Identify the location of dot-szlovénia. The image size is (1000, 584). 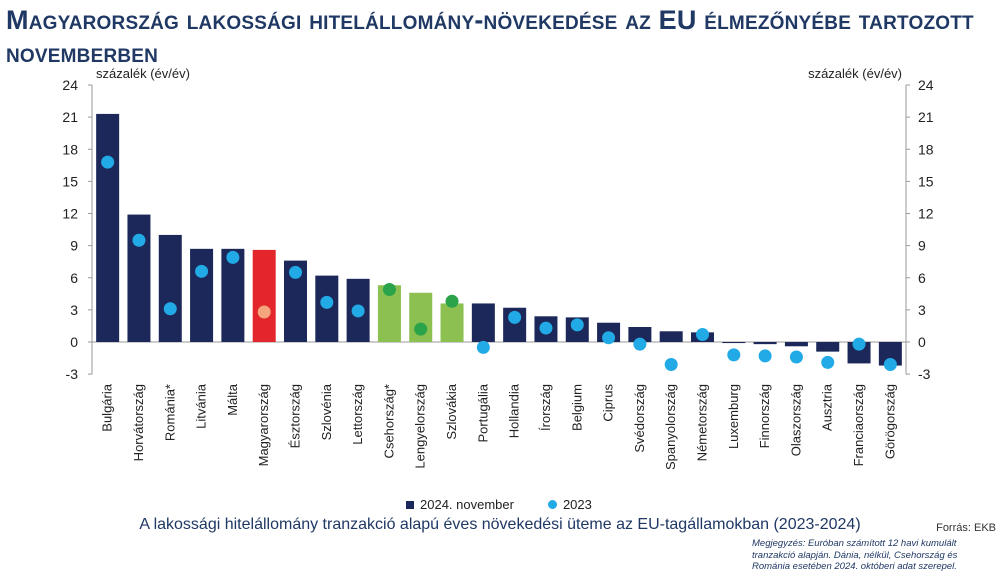
(327, 302).